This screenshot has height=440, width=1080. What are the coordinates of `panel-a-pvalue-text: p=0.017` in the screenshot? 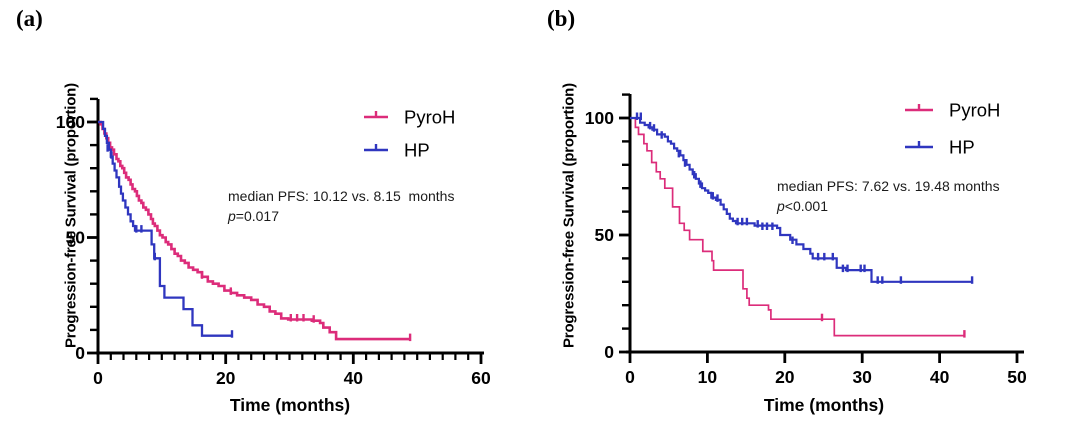 It's located at (254, 216).